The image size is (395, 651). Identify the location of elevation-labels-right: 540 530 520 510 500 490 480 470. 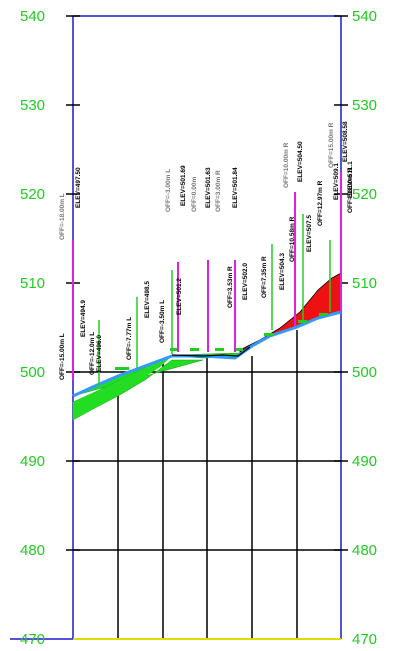
(364, 327).